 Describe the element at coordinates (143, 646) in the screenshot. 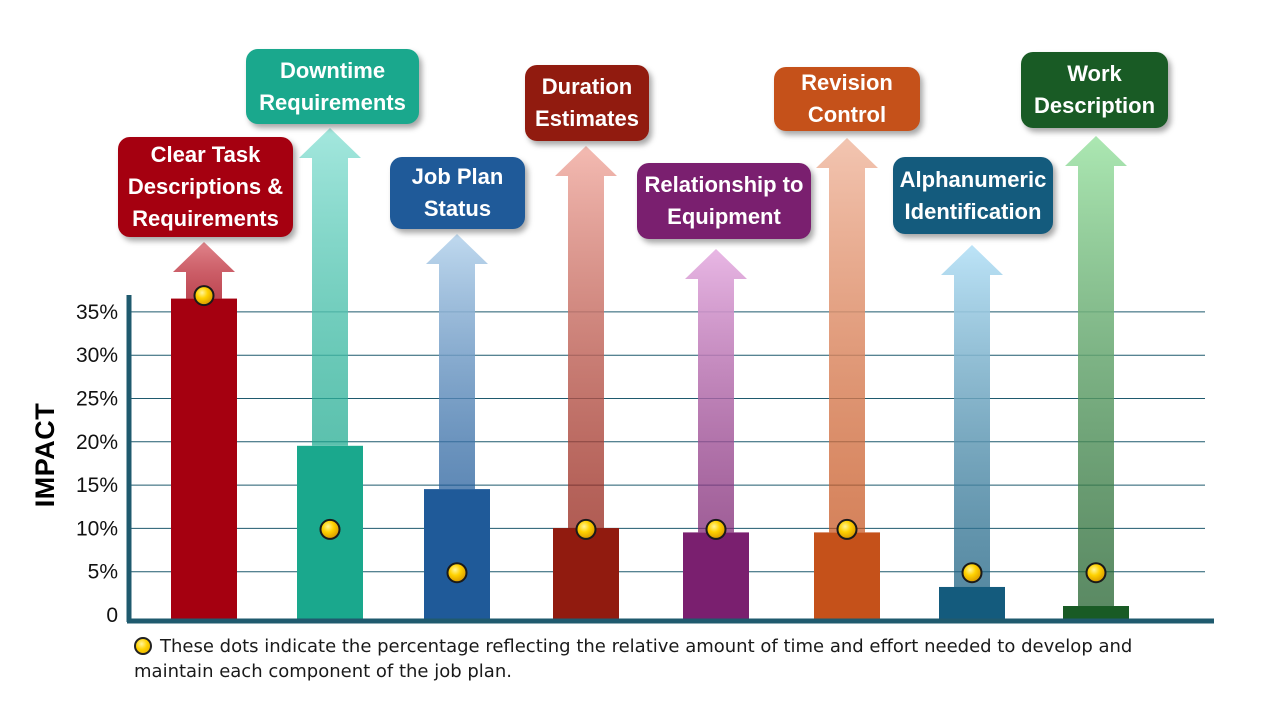

I see `legend-dot-icon` at that location.